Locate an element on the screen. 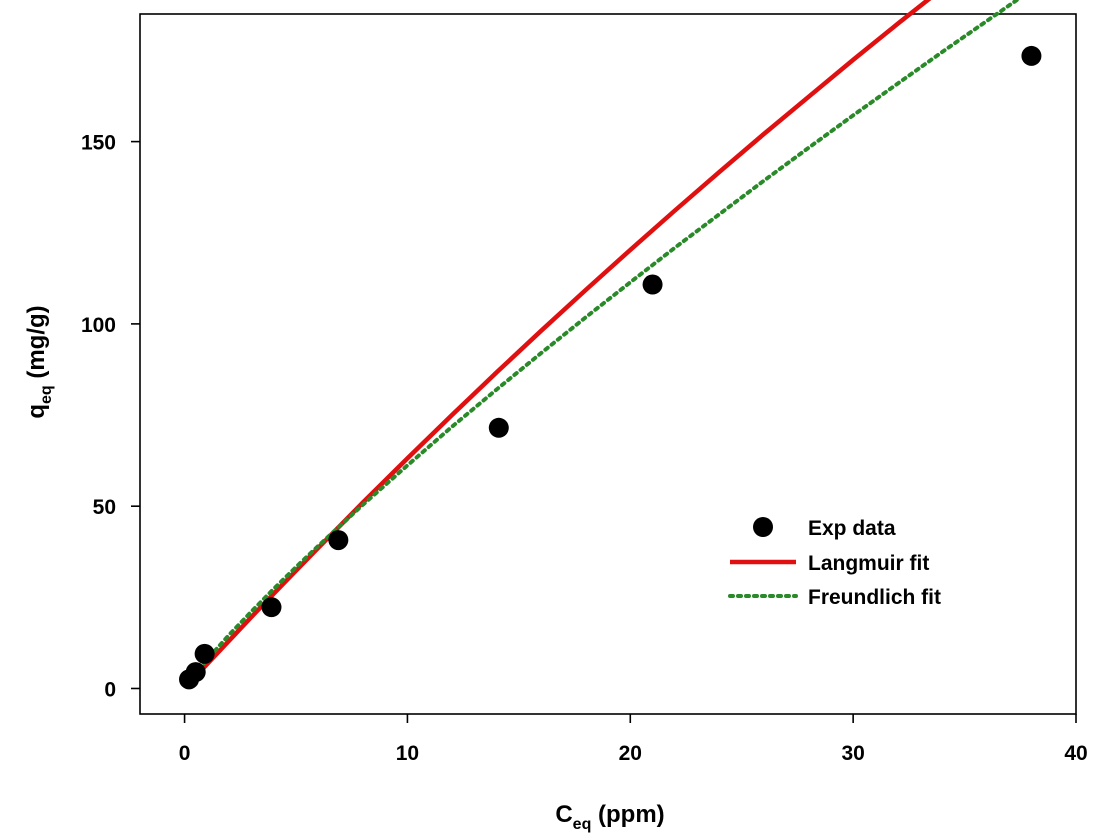 Image resolution: width=1094 pixels, height=837 pixels. legend: Exp data Langmuir fit Freundlich fit is located at coordinates (834, 563).